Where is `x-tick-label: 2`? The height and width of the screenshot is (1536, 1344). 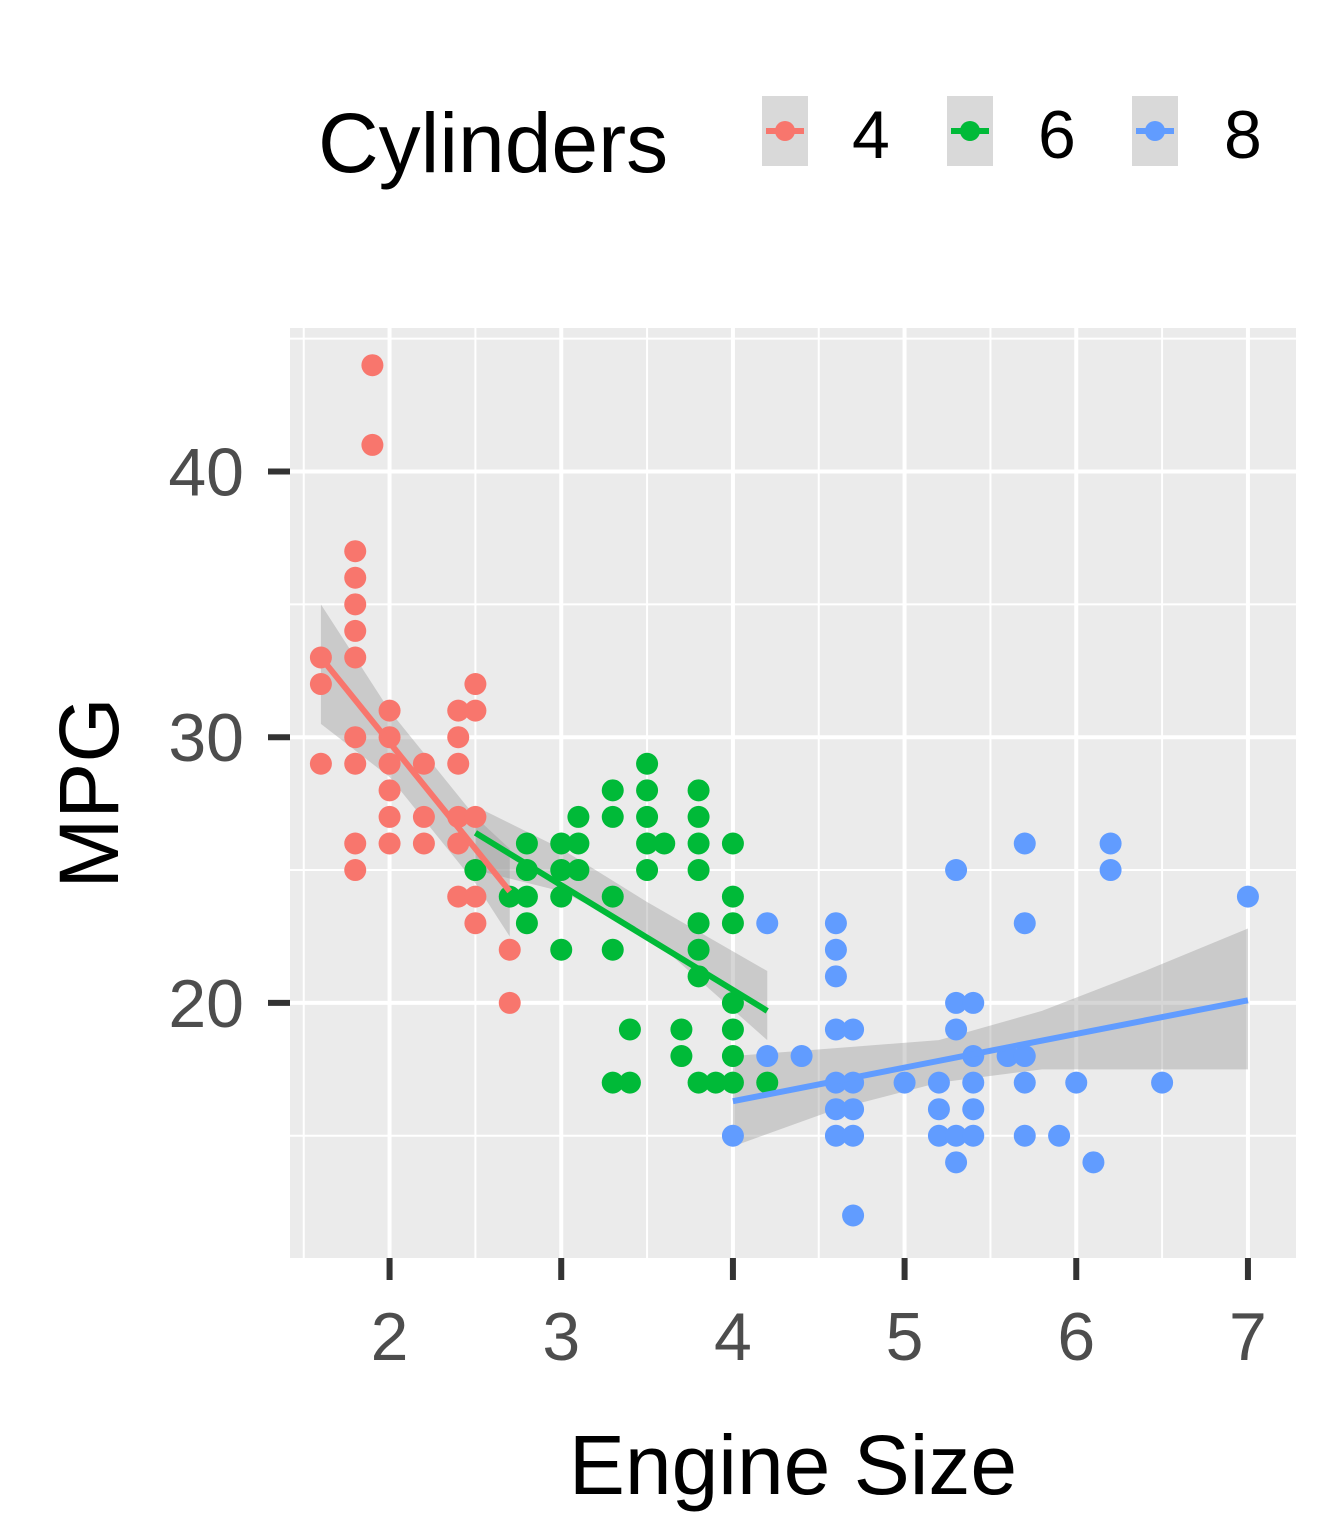 x-tick-label: 2 is located at coordinates (390, 1337).